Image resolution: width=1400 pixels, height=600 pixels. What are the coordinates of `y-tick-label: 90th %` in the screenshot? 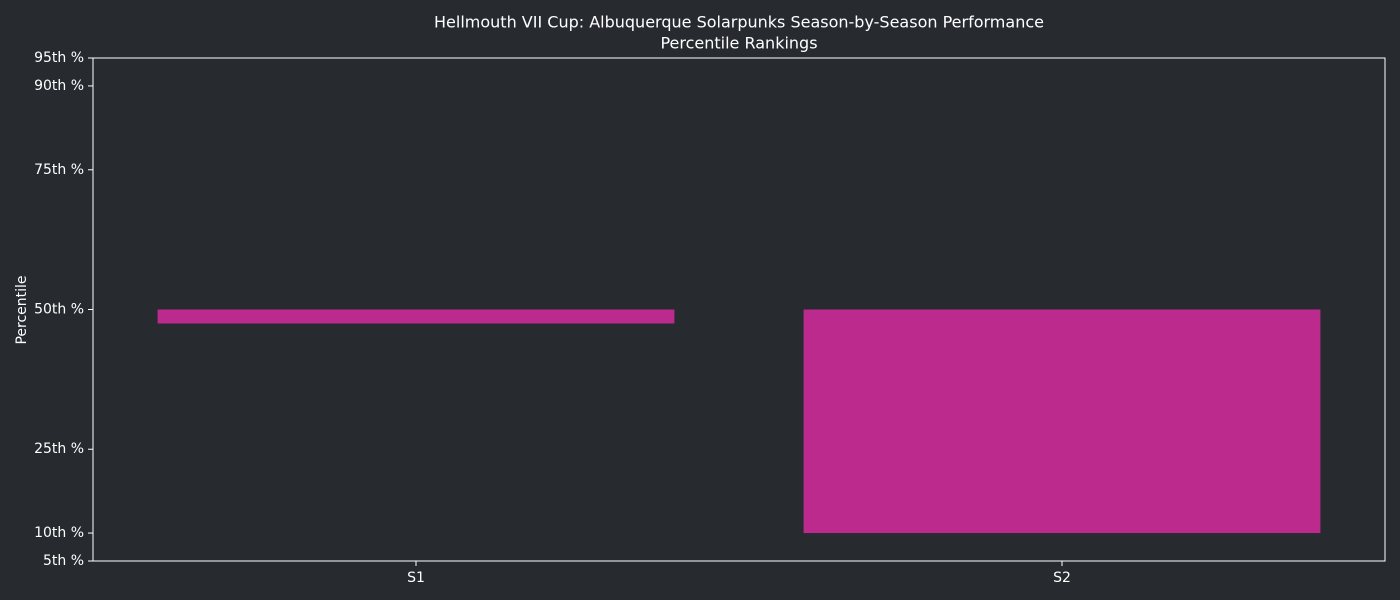 It's located at (59, 86).